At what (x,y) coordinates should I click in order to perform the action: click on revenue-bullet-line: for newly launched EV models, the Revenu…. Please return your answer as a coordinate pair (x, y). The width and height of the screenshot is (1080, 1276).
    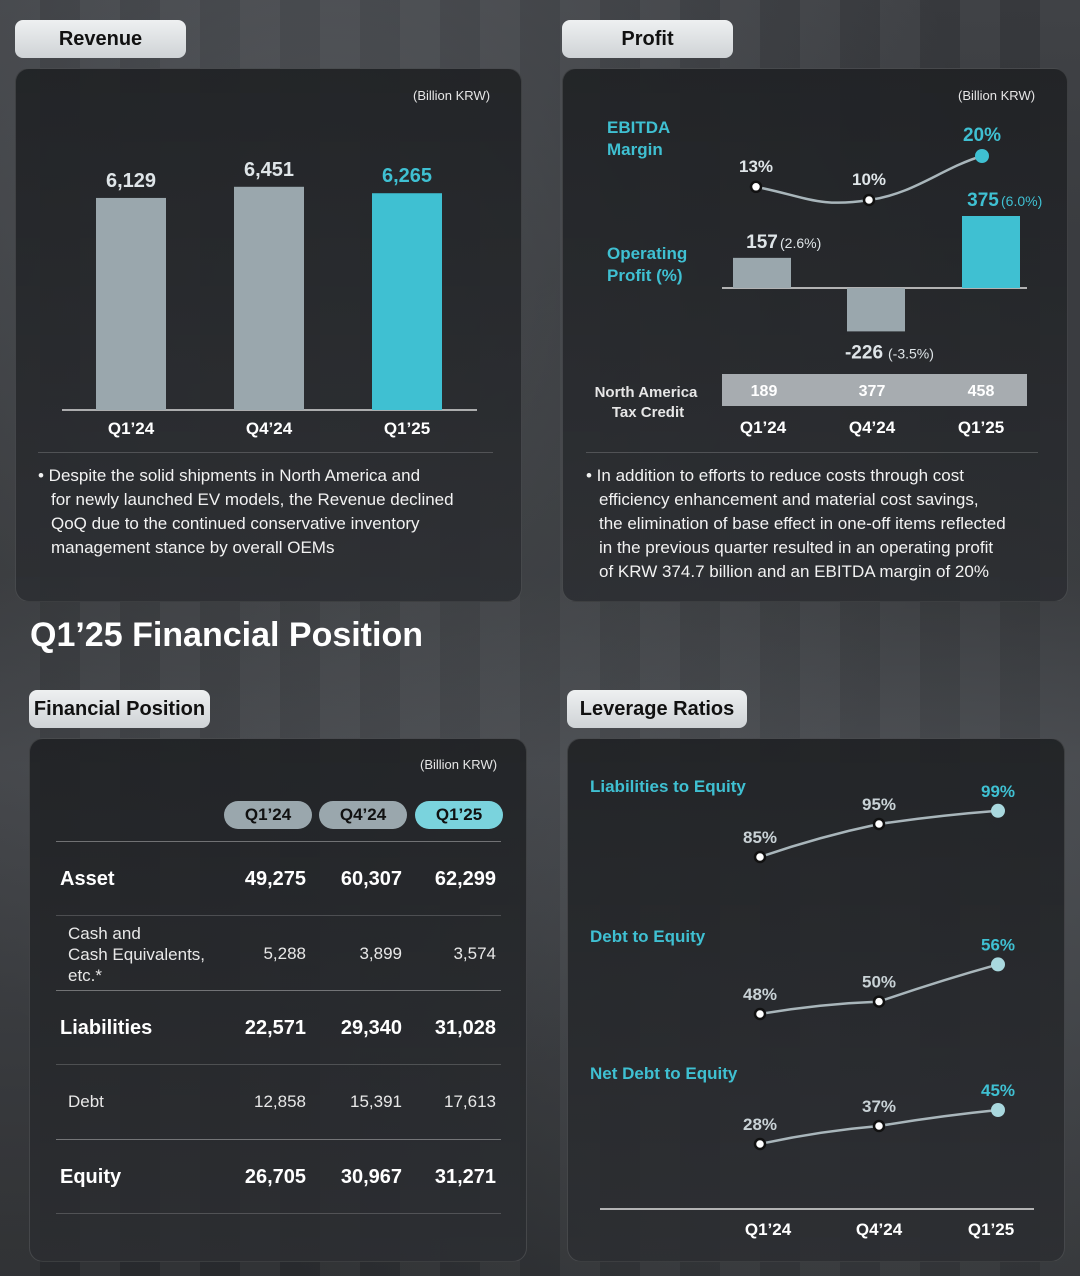
    Looking at the image, I should click on (252, 499).